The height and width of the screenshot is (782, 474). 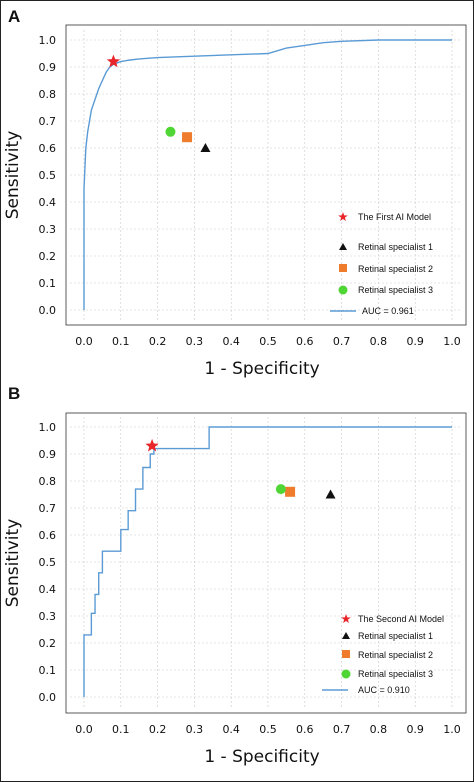 What do you see at coordinates (401, 619) in the screenshot?
I see `legend-second-ai-model: The Second AI Model` at bounding box center [401, 619].